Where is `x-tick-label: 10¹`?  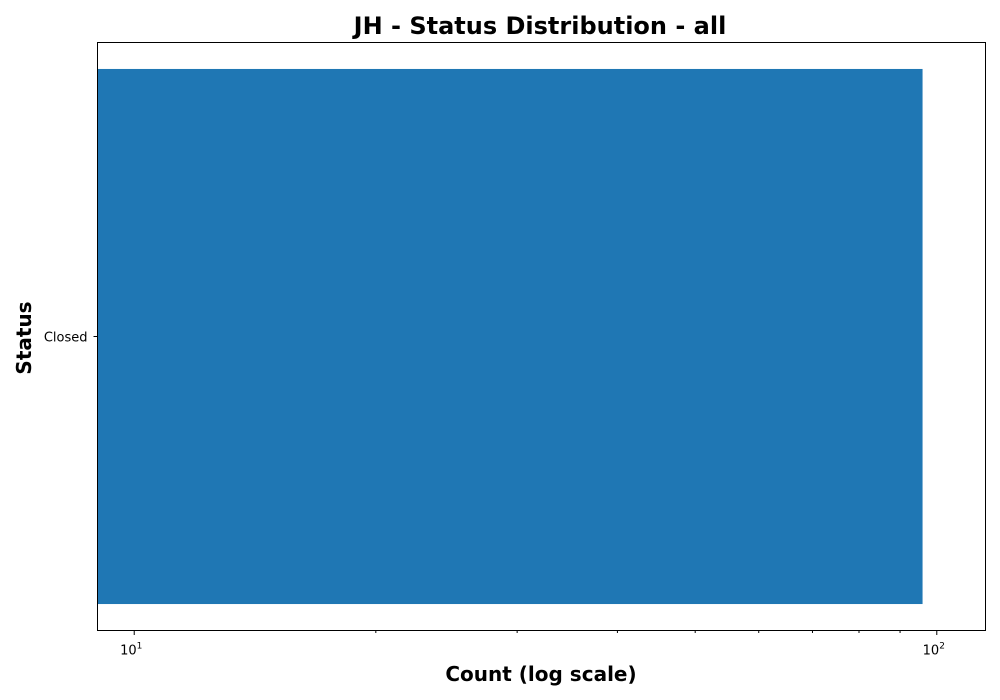
x-tick-label: 10¹ is located at coordinates (131, 650).